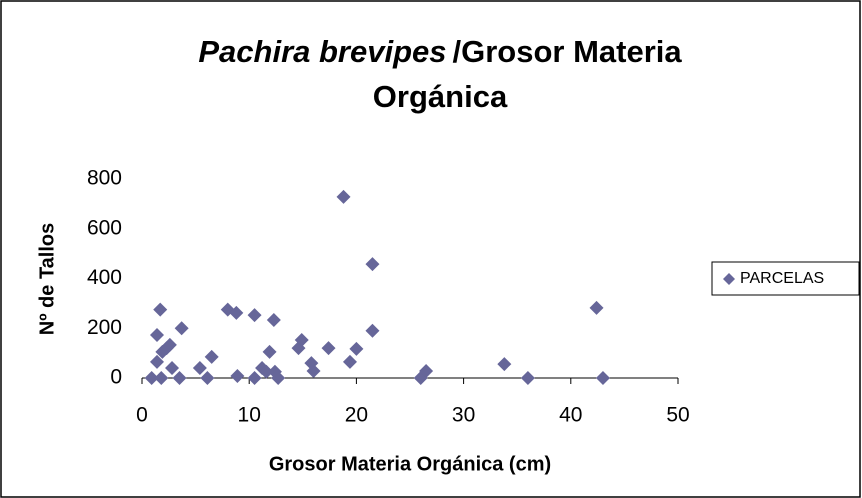 The width and height of the screenshot is (862, 498). Describe the element at coordinates (782, 278) in the screenshot. I see `legend-label: PARCELAS` at that location.